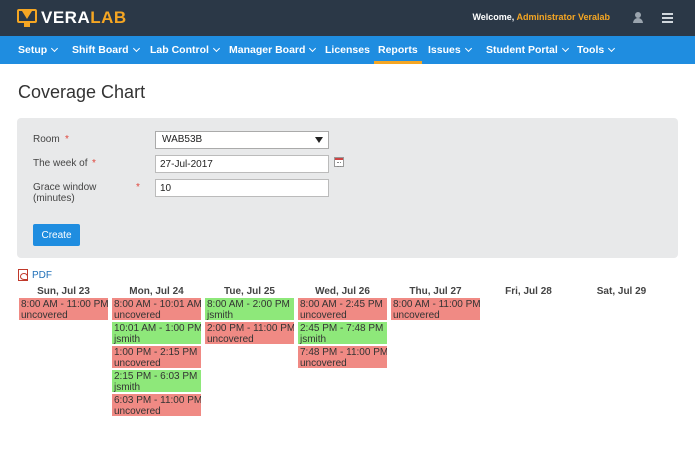  Describe the element at coordinates (82, 92) in the screenshot. I see `page-title: Coverage Chart` at that location.